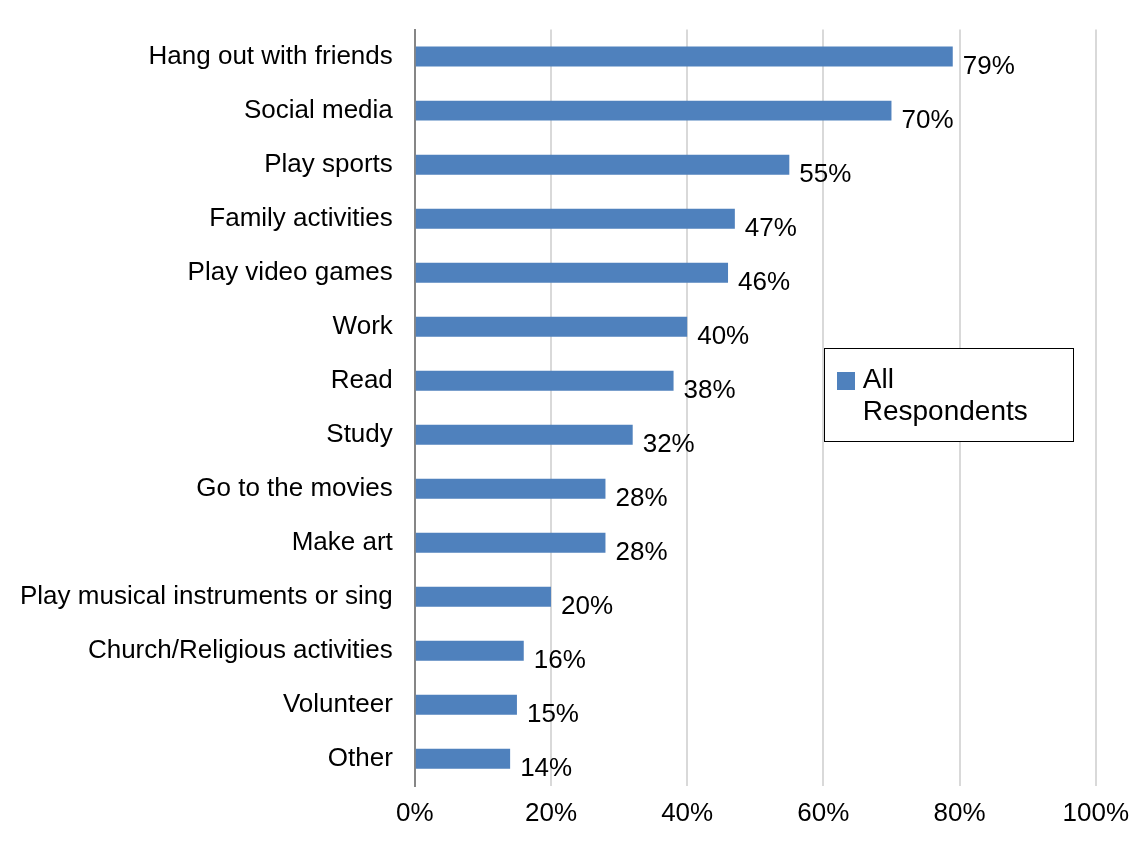 Image resolution: width=1141 pixels, height=845 pixels. What do you see at coordinates (338, 702) in the screenshot?
I see `y-tick-label: Volunteer` at bounding box center [338, 702].